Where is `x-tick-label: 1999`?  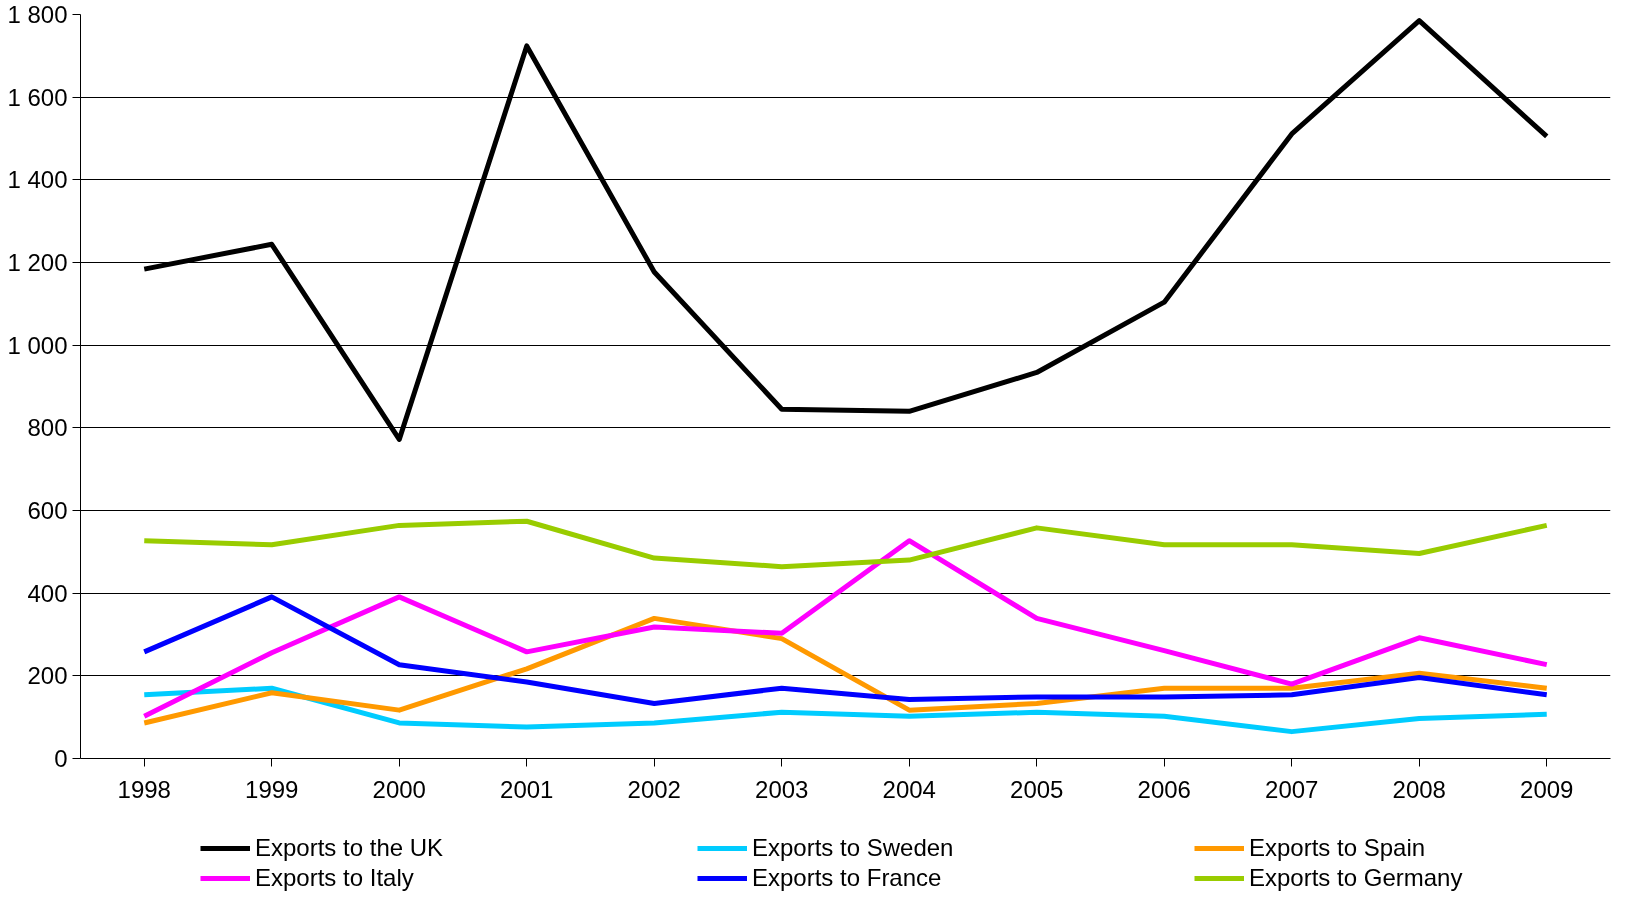 x-tick-label: 1999 is located at coordinates (272, 789).